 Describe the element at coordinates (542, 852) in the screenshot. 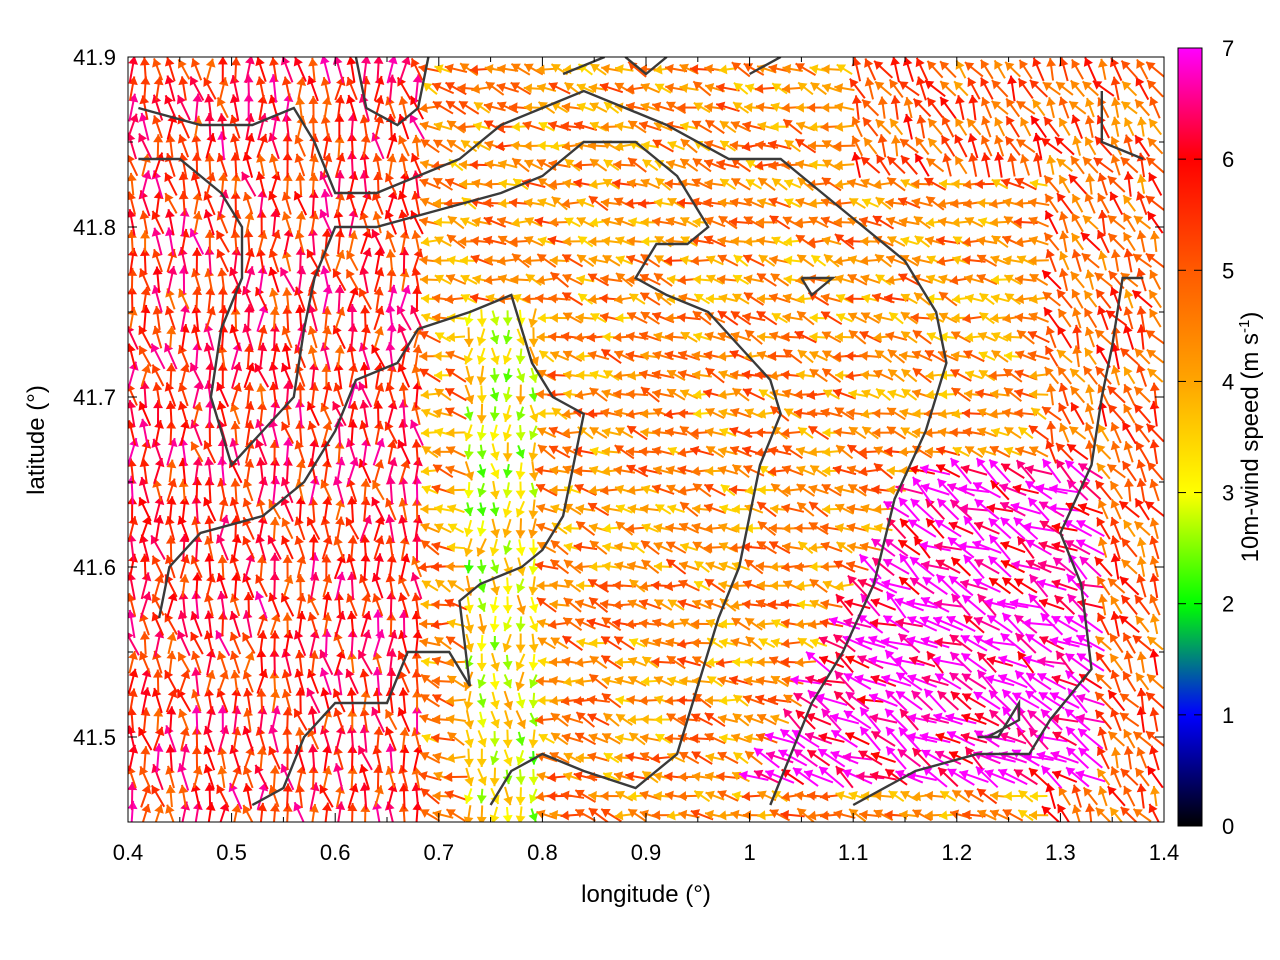

I see `x-tick-label: 0.8` at that location.